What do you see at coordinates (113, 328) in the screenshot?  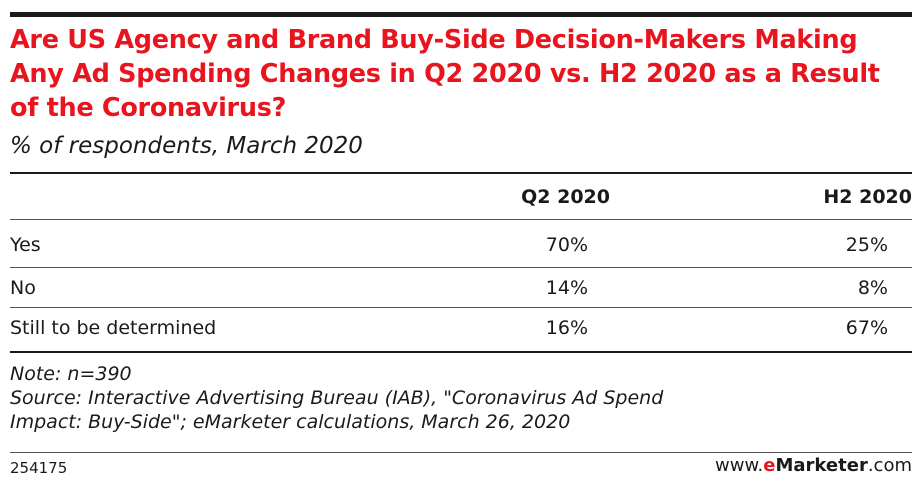 I see `row-label-still-to-be-determined: Still to be determined` at bounding box center [113, 328].